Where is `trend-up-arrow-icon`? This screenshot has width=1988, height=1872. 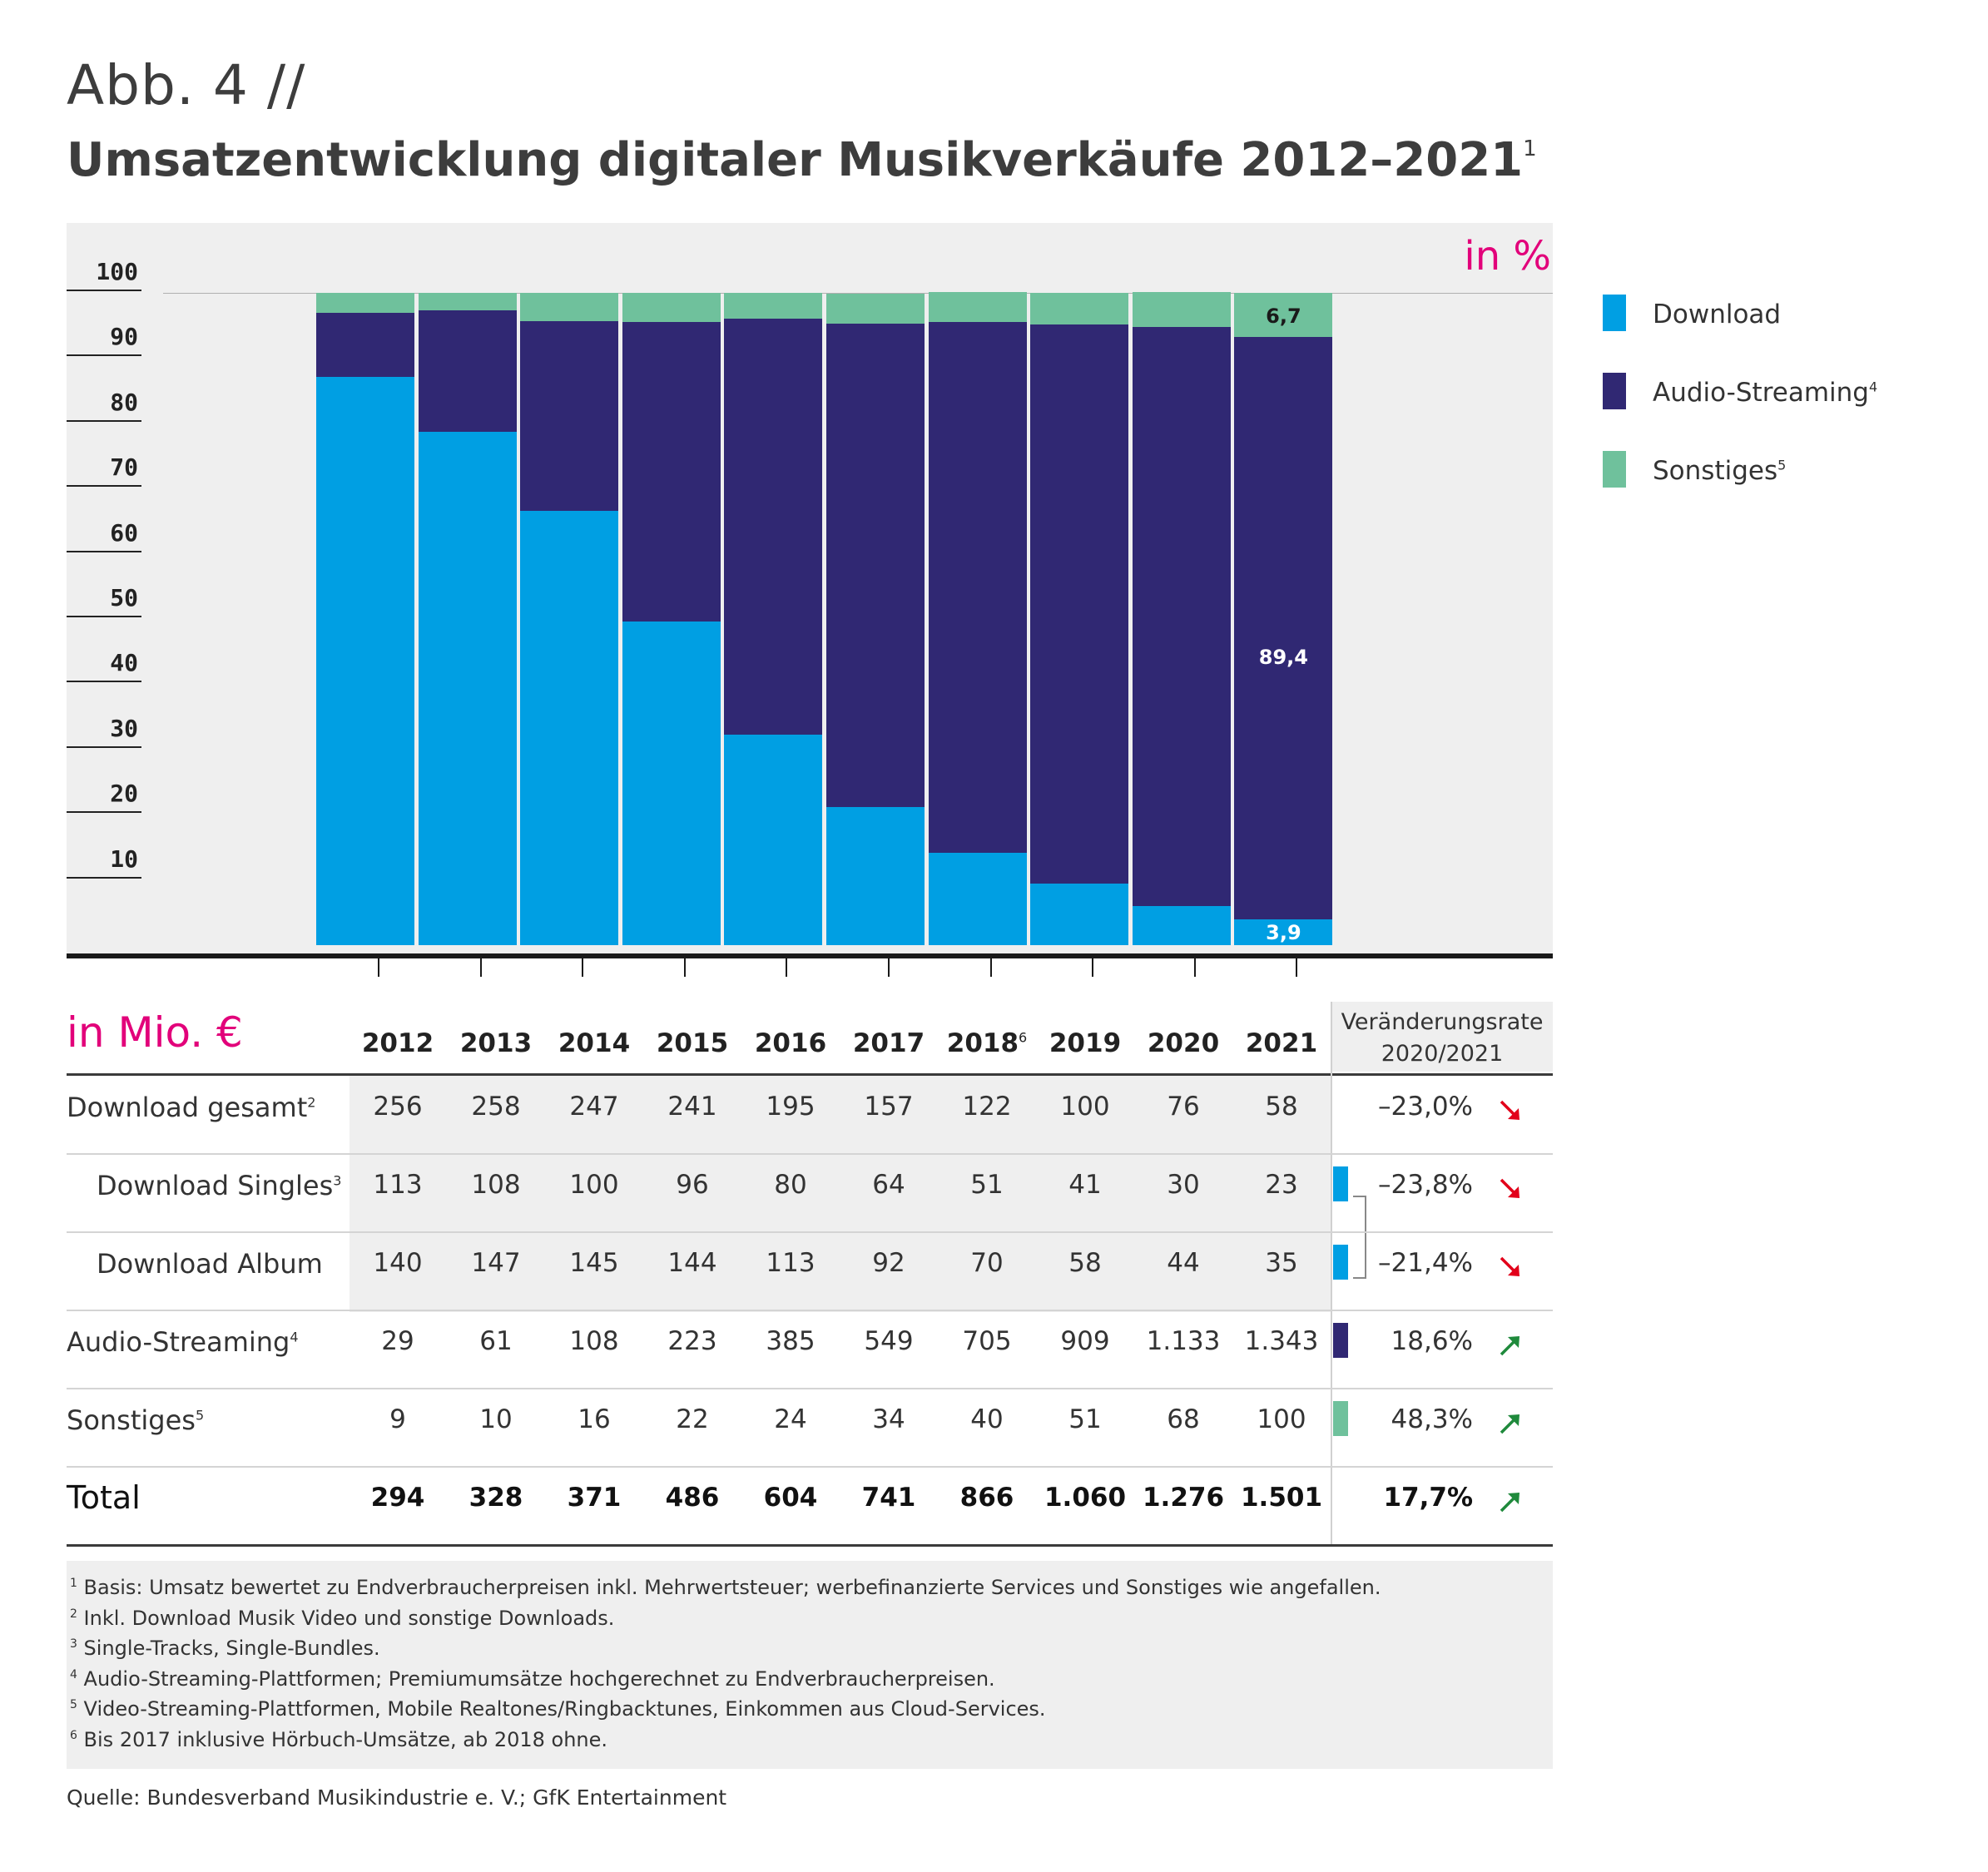 trend-up-arrow-icon is located at coordinates (1510, 1424).